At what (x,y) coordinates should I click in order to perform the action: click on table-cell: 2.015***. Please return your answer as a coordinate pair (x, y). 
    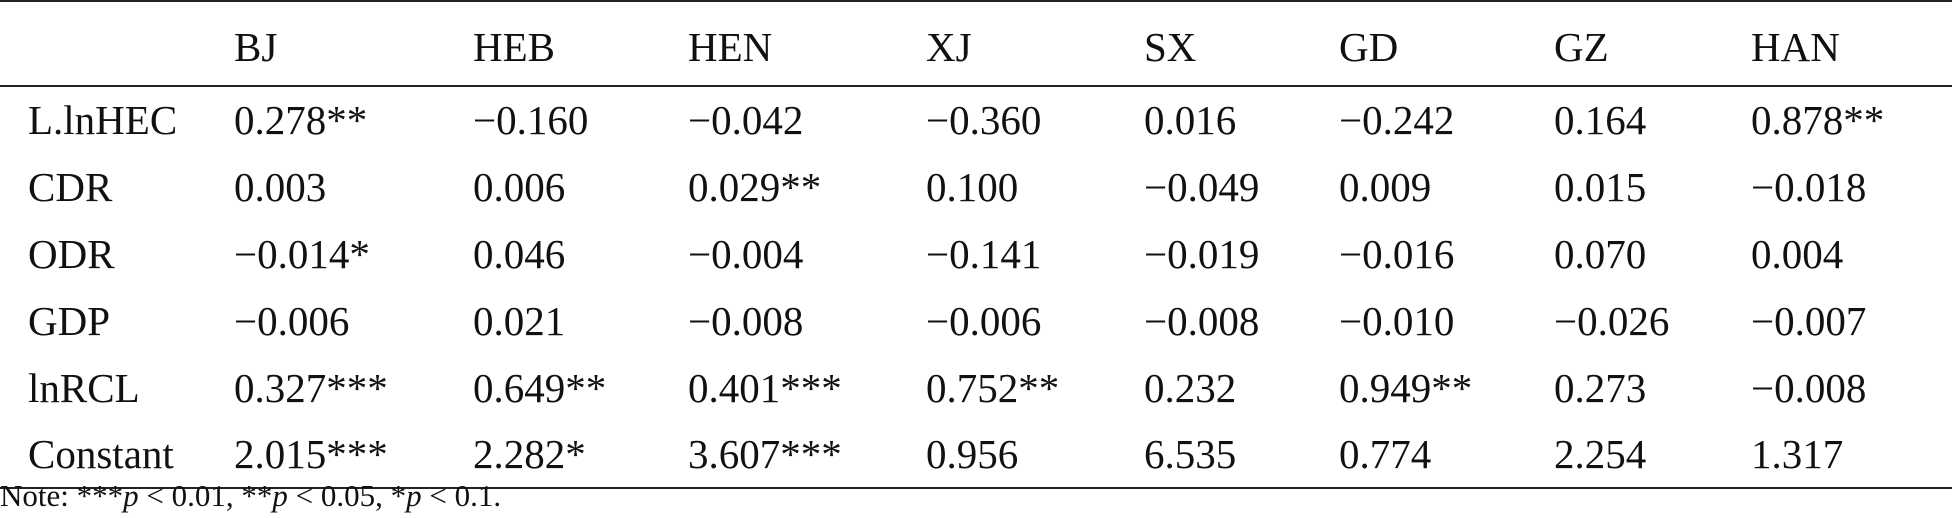
    Looking at the image, I should click on (311, 454).